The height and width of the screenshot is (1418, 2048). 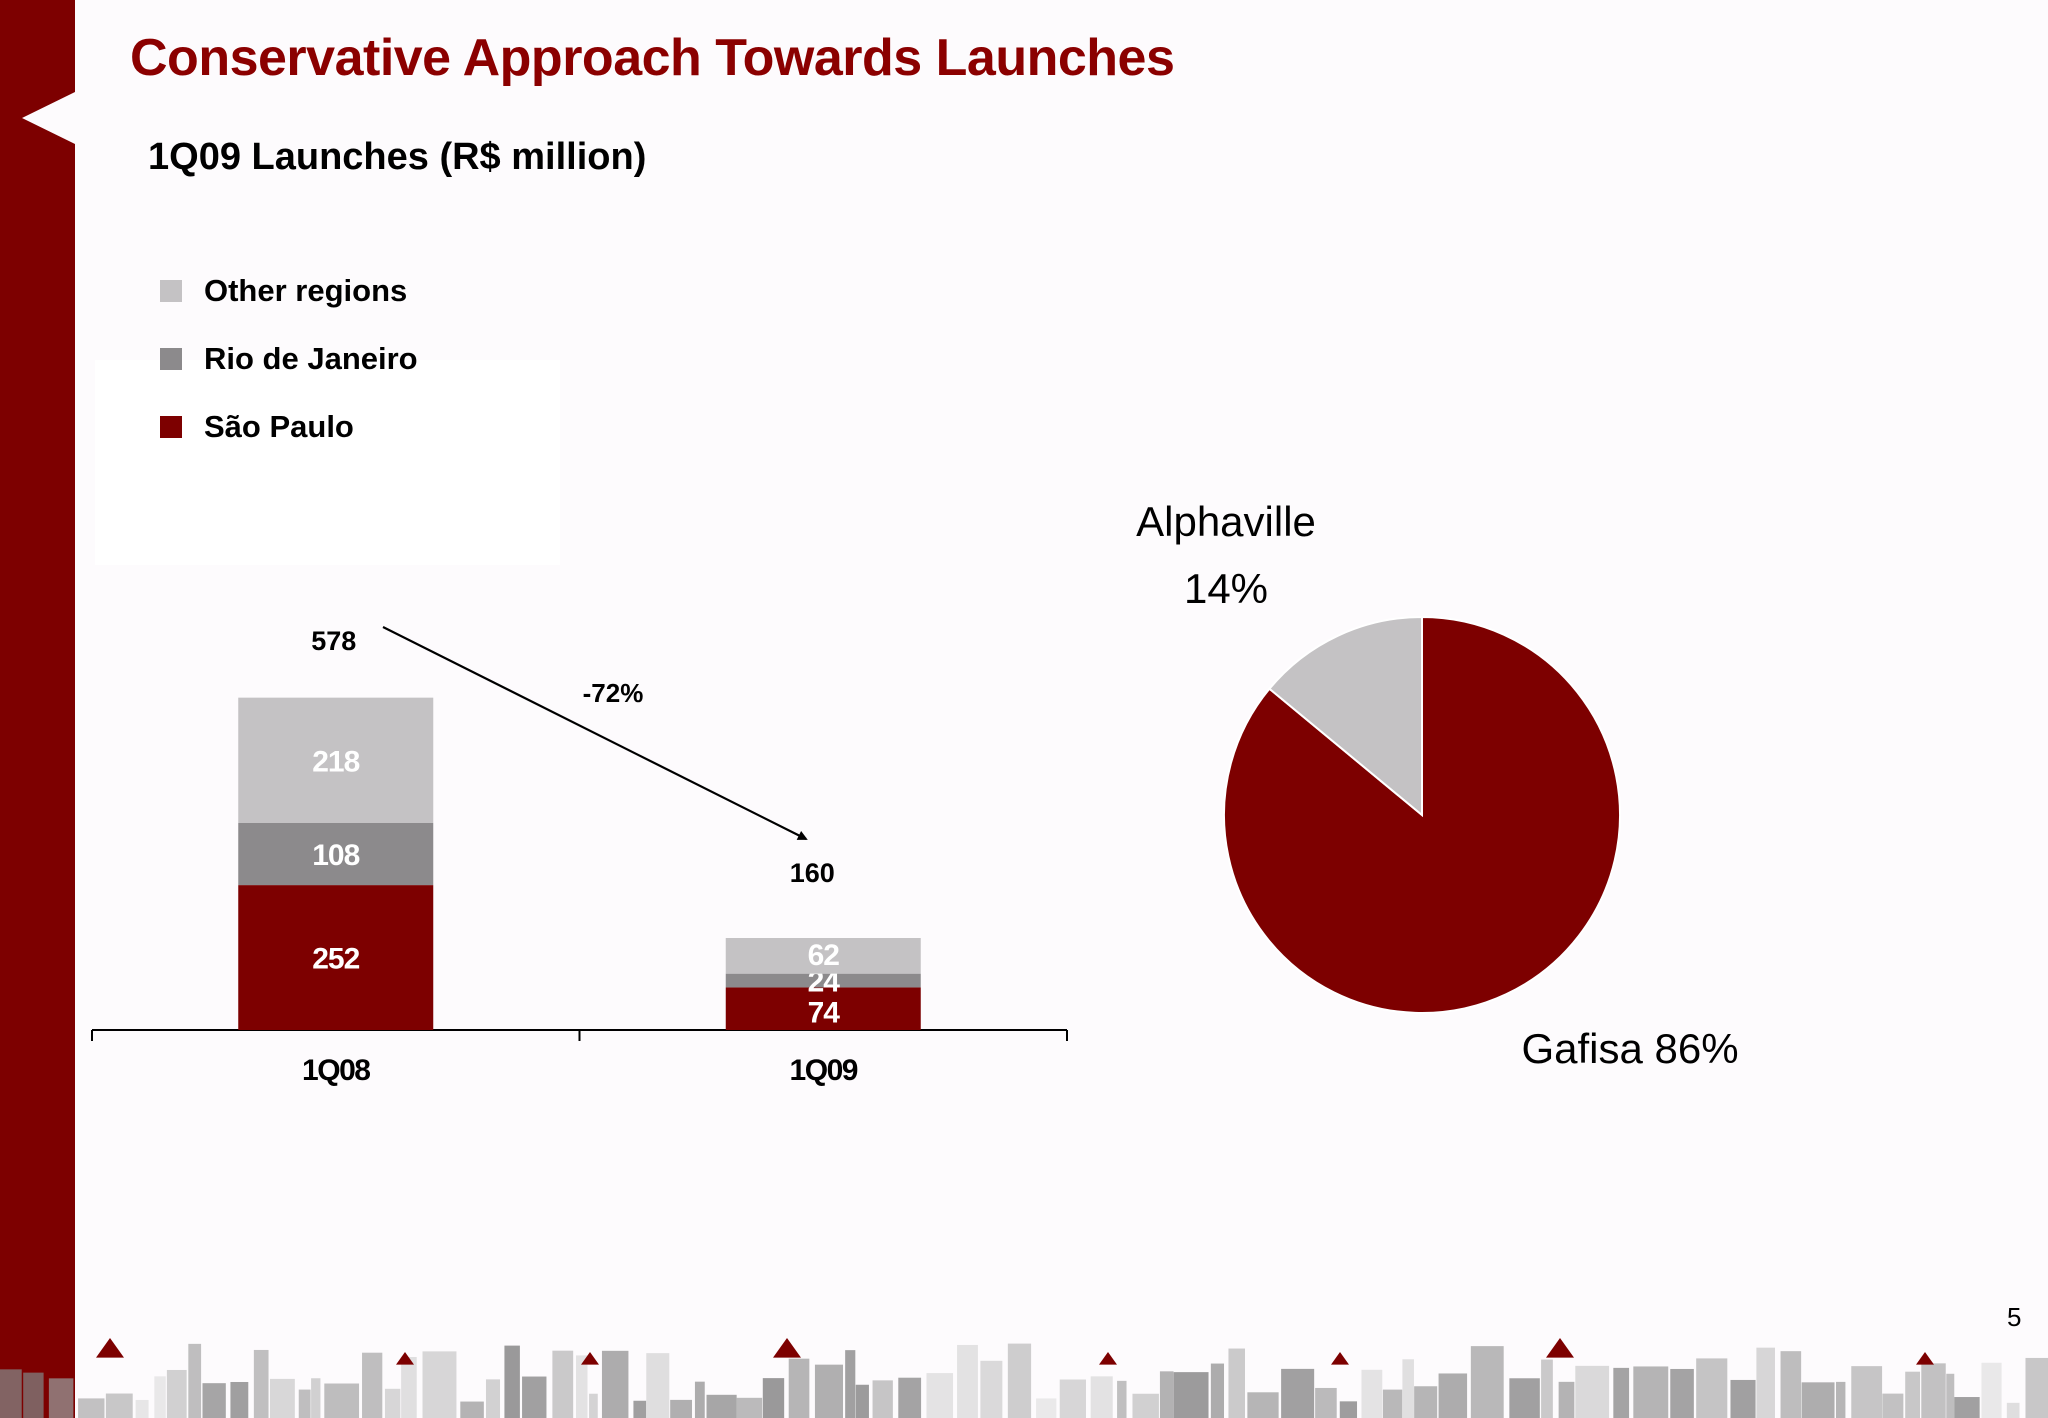 What do you see at coordinates (335, 959) in the screenshot?
I see `data-label-s-o-paulo-1q08: 252` at bounding box center [335, 959].